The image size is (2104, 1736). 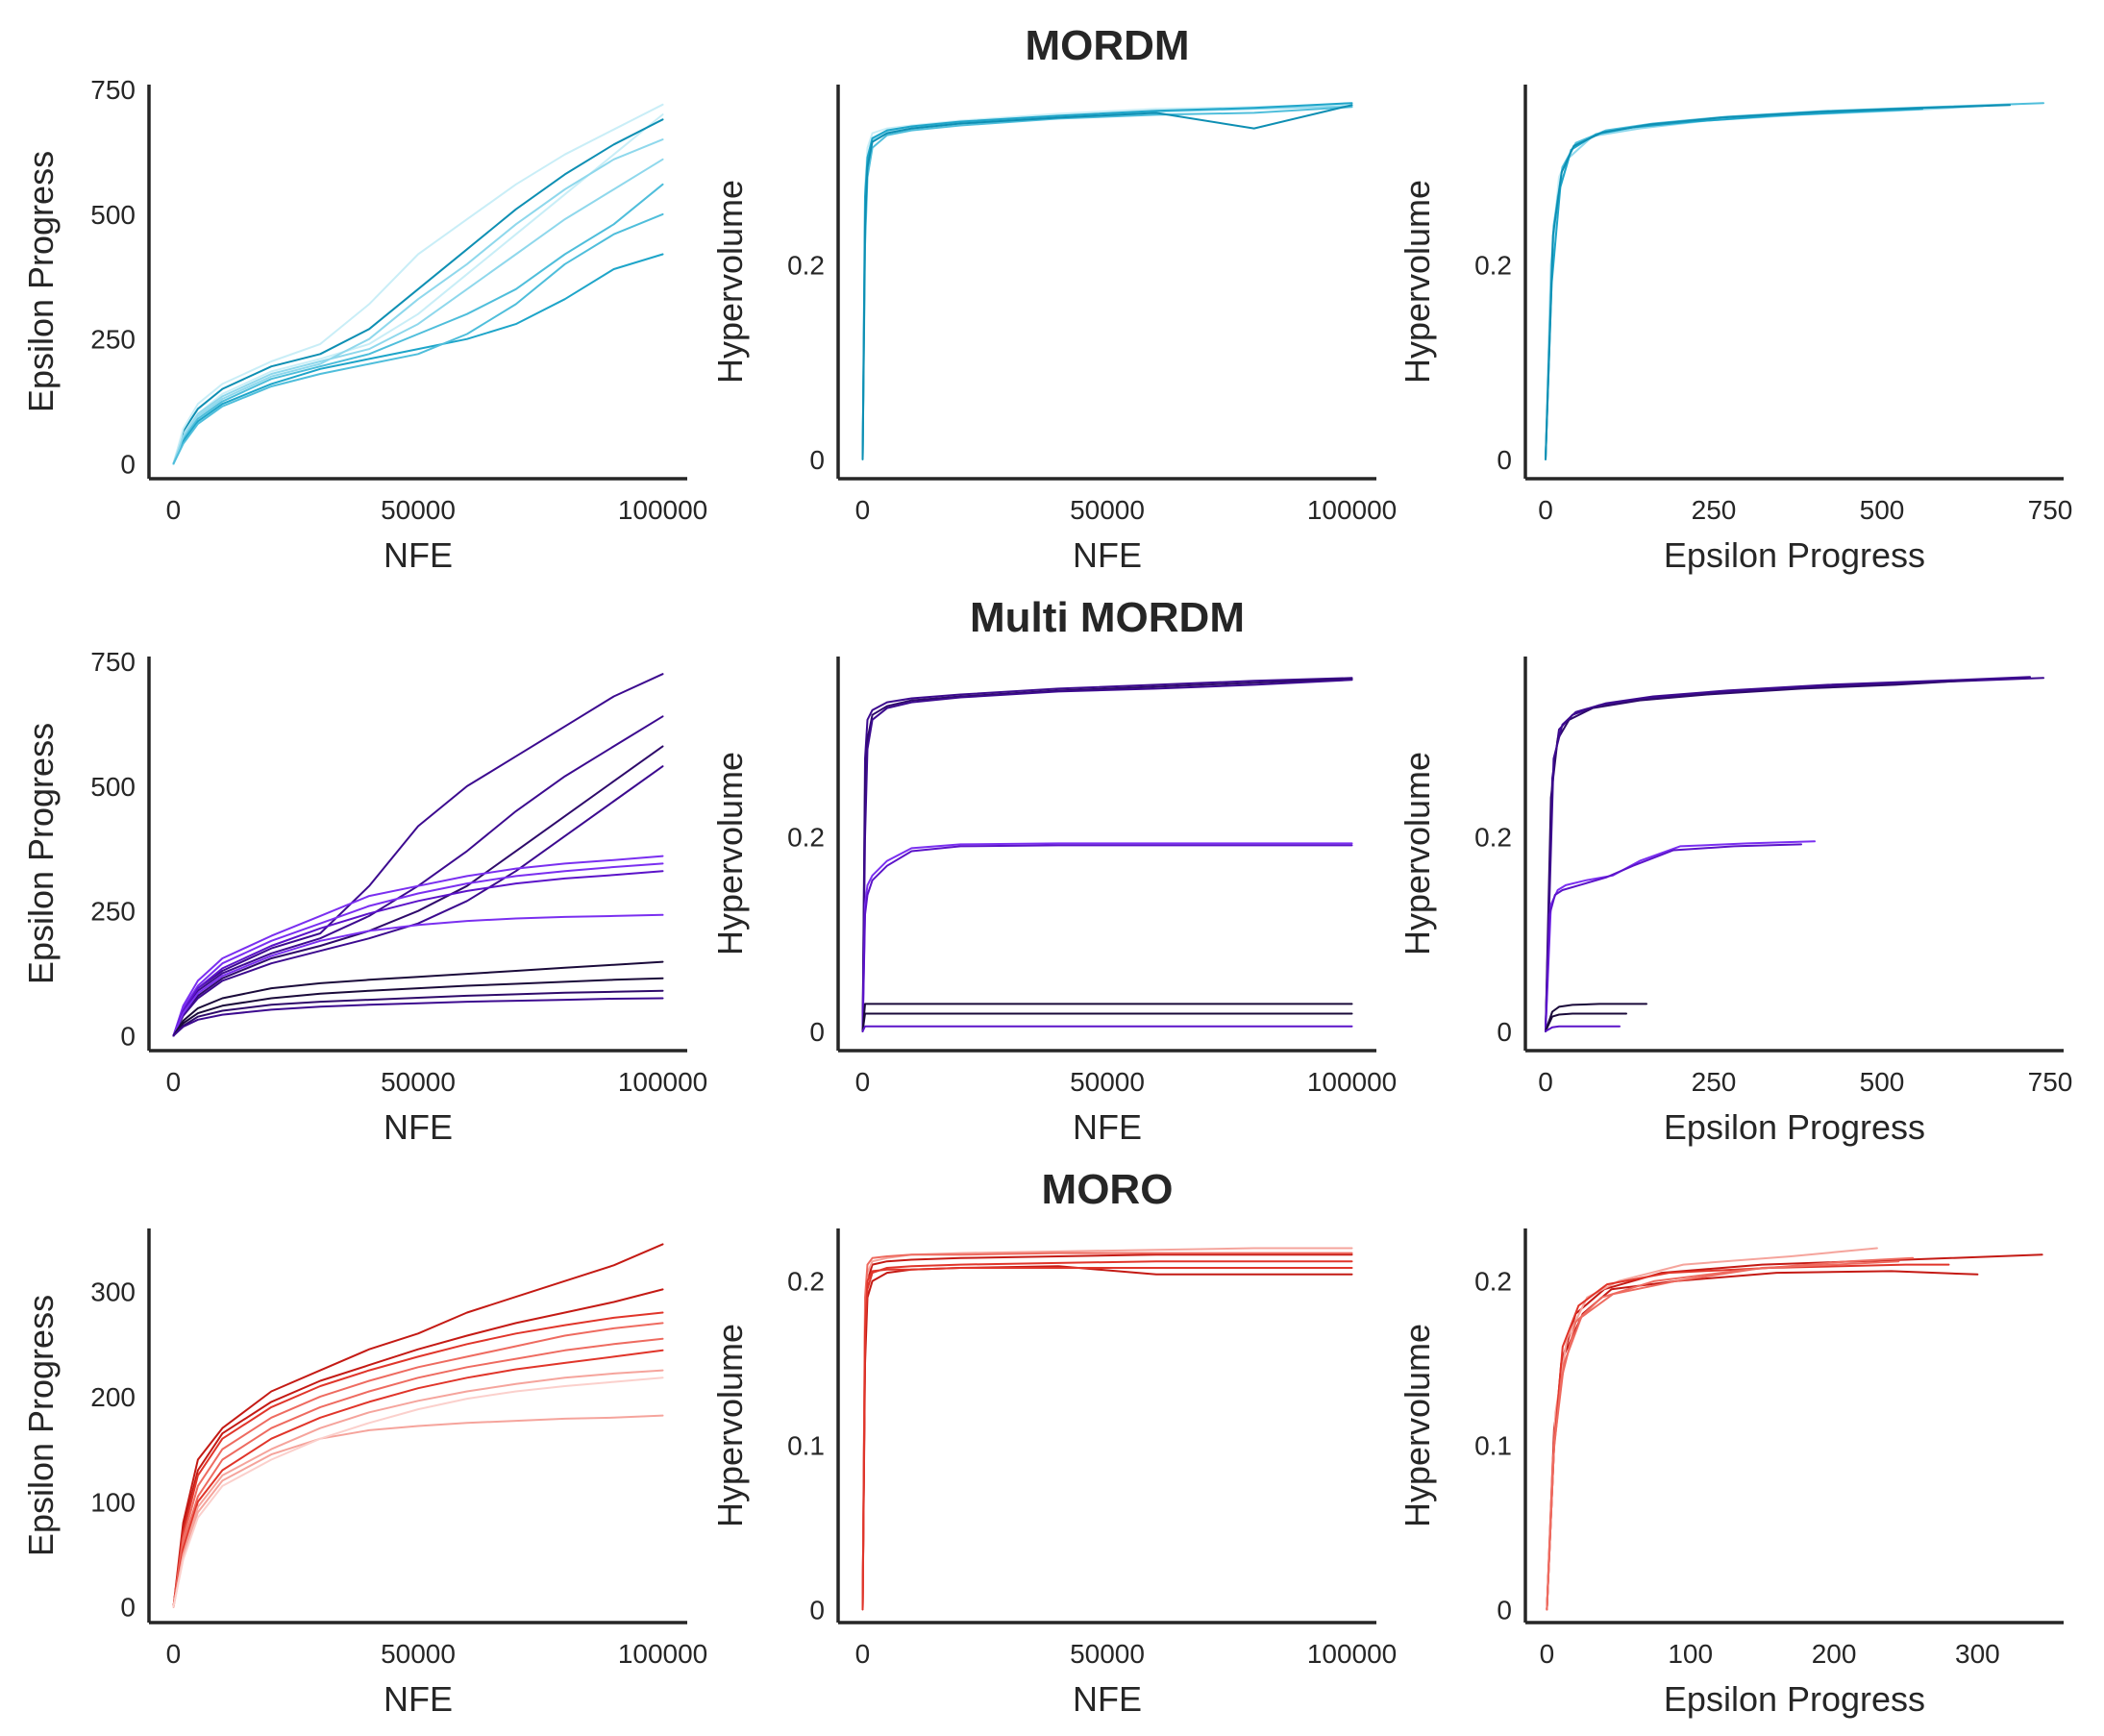 What do you see at coordinates (1690, 1654) in the screenshot?
I see `x-tick-label: 100` at bounding box center [1690, 1654].